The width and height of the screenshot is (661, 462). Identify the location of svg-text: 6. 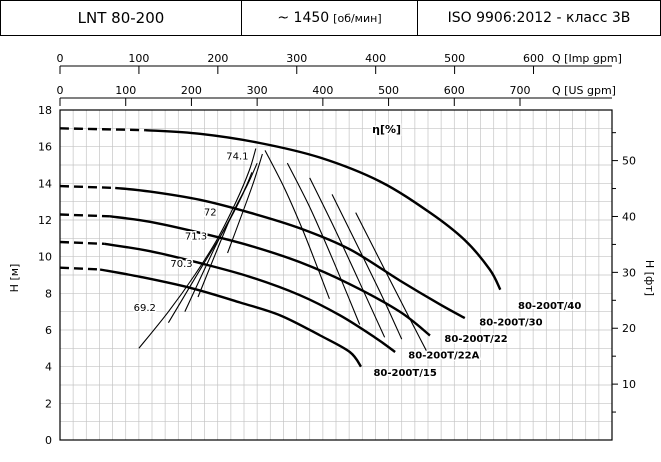
(48, 330).